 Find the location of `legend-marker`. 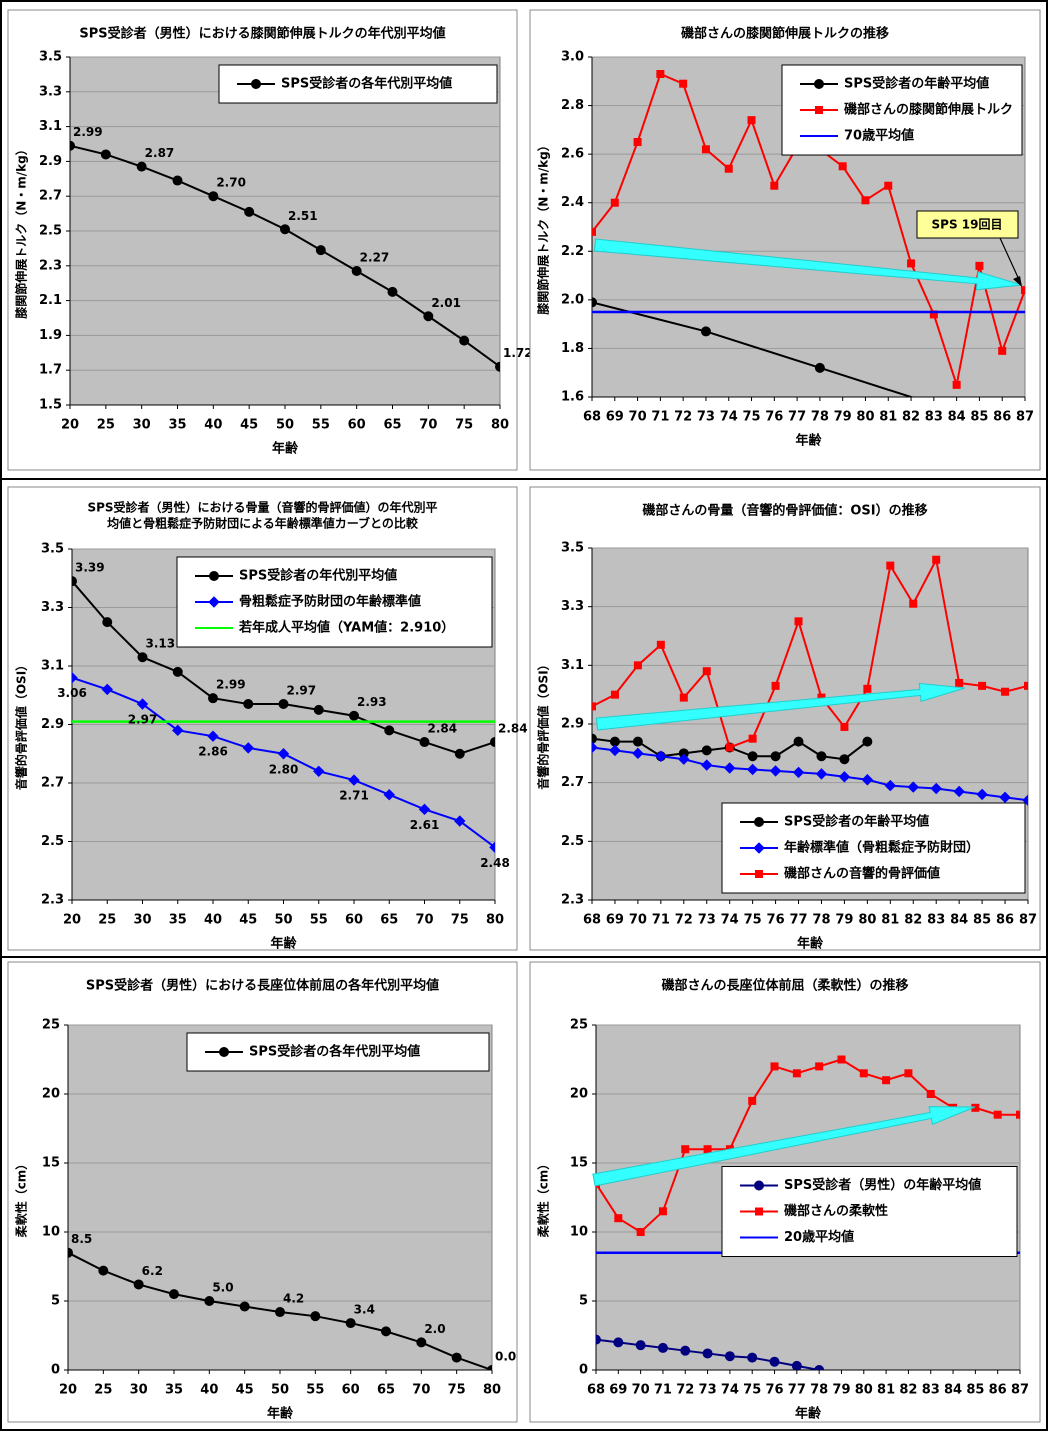

legend-marker is located at coordinates (224, 1052).